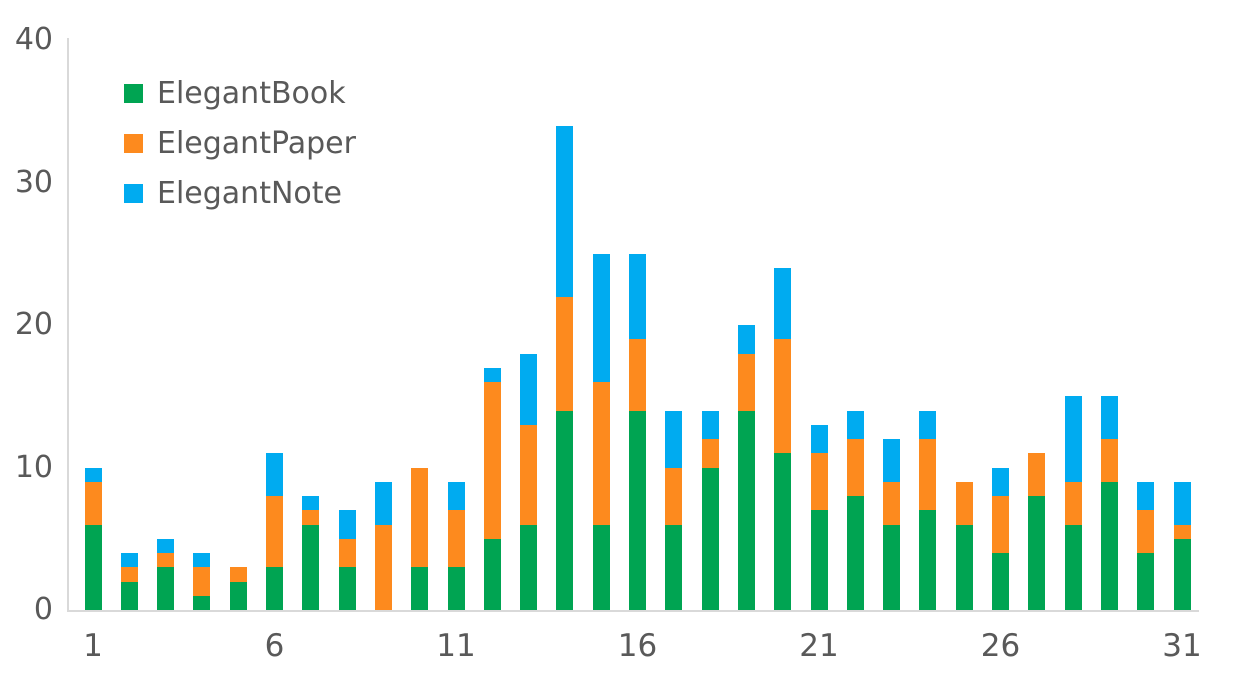  What do you see at coordinates (43, 609) in the screenshot?
I see `y-tick-label: 0` at bounding box center [43, 609].